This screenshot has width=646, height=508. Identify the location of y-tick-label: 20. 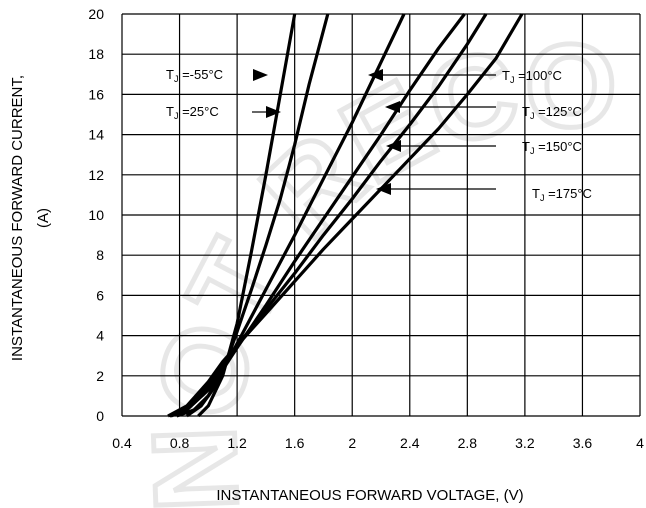
(96, 14).